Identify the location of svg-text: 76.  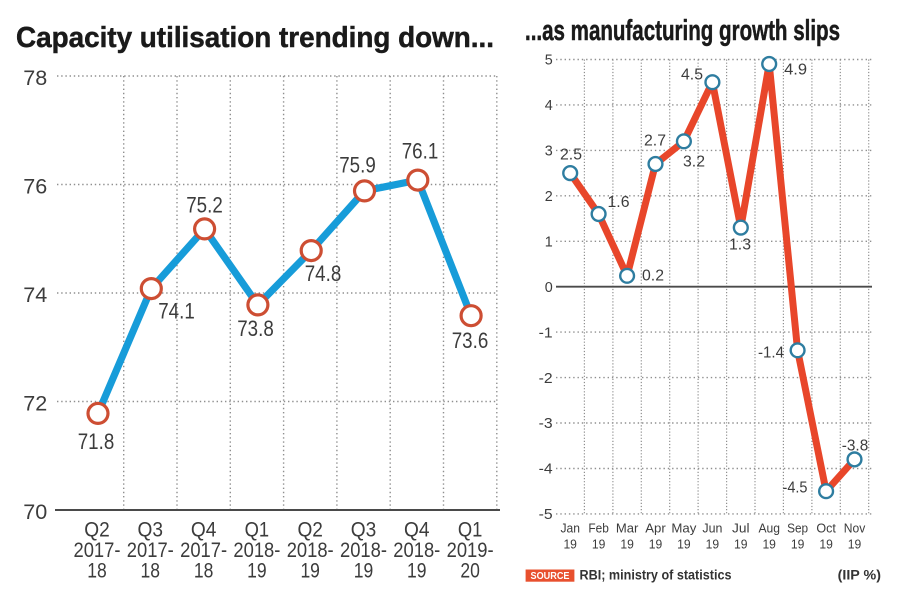
(35, 186).